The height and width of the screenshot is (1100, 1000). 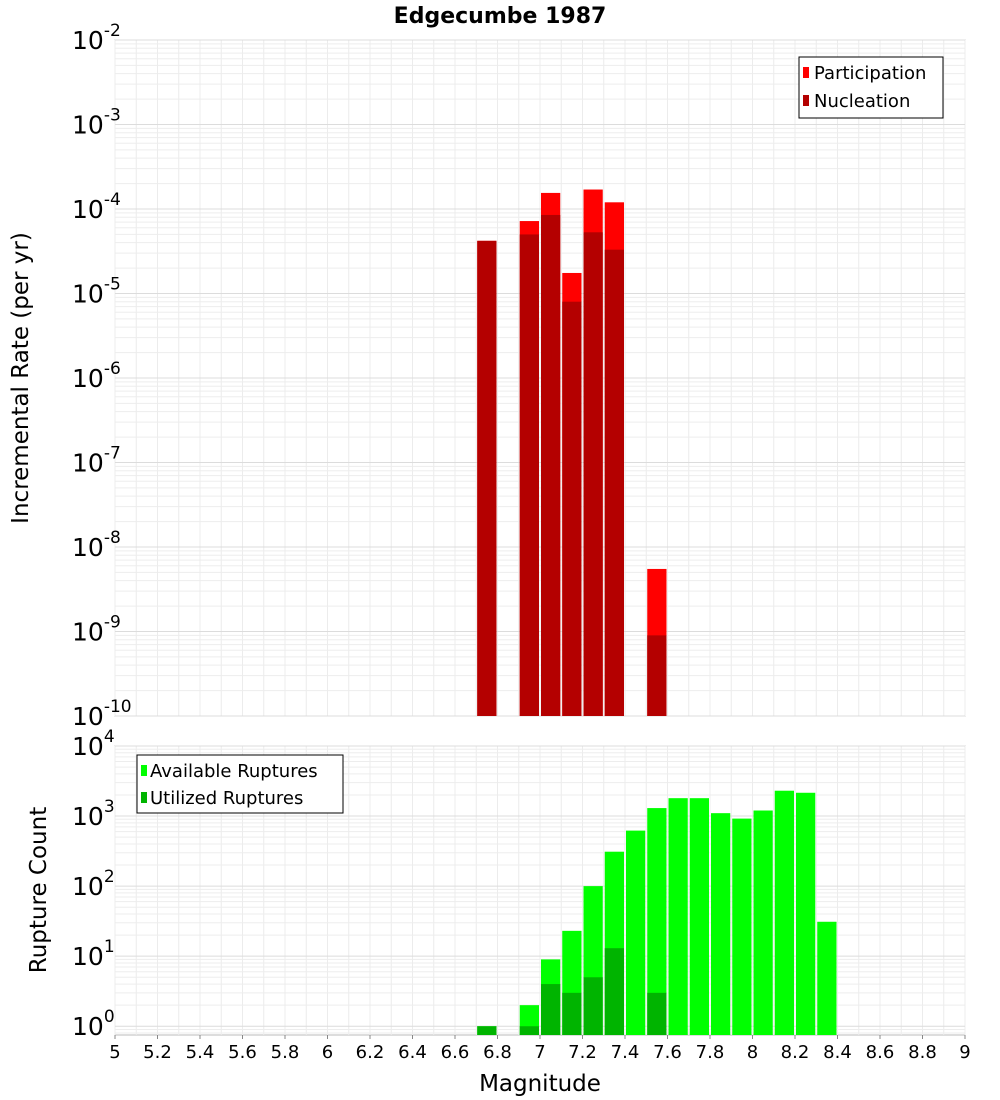 I want to click on top-y-tick-label: 10⁻⁸, so click(x=96, y=545).